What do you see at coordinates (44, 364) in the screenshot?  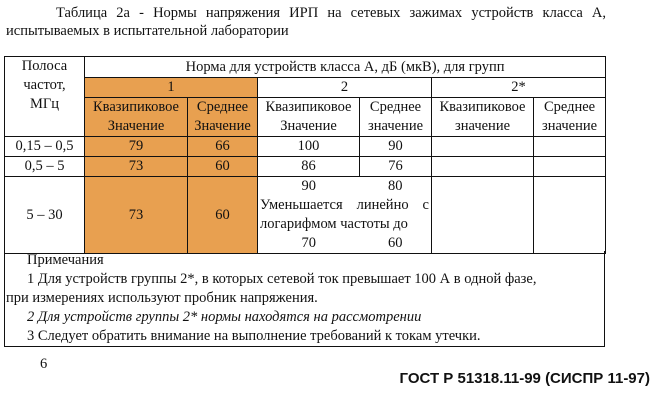 I see `page-number: 6` at bounding box center [44, 364].